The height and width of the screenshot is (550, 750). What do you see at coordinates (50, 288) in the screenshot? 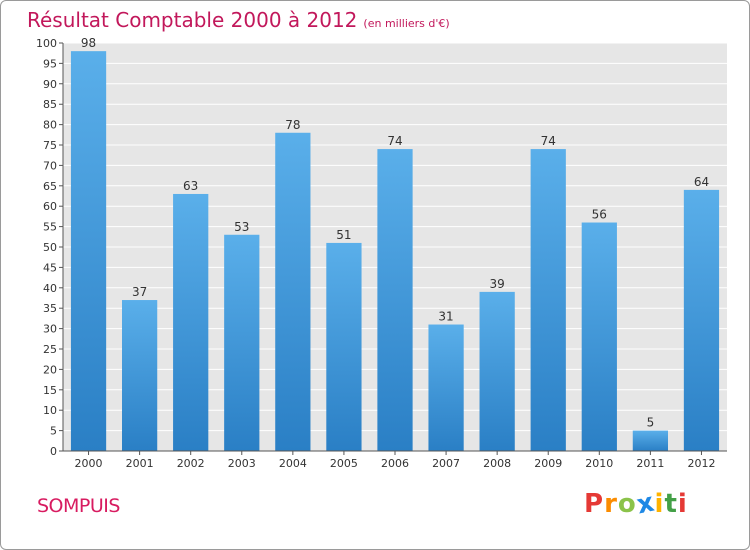
I see `y-tick-label: 40` at bounding box center [50, 288].